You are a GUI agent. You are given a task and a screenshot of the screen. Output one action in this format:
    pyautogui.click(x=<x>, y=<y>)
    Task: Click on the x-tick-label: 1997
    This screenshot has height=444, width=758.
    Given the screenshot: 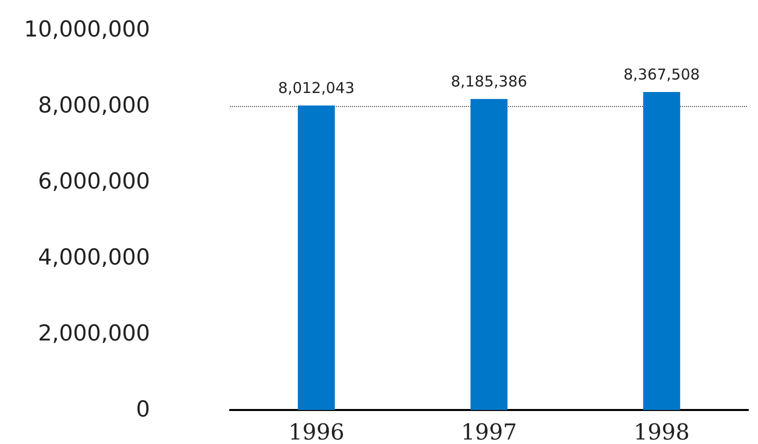 What is the action you would take?
    pyautogui.click(x=489, y=432)
    